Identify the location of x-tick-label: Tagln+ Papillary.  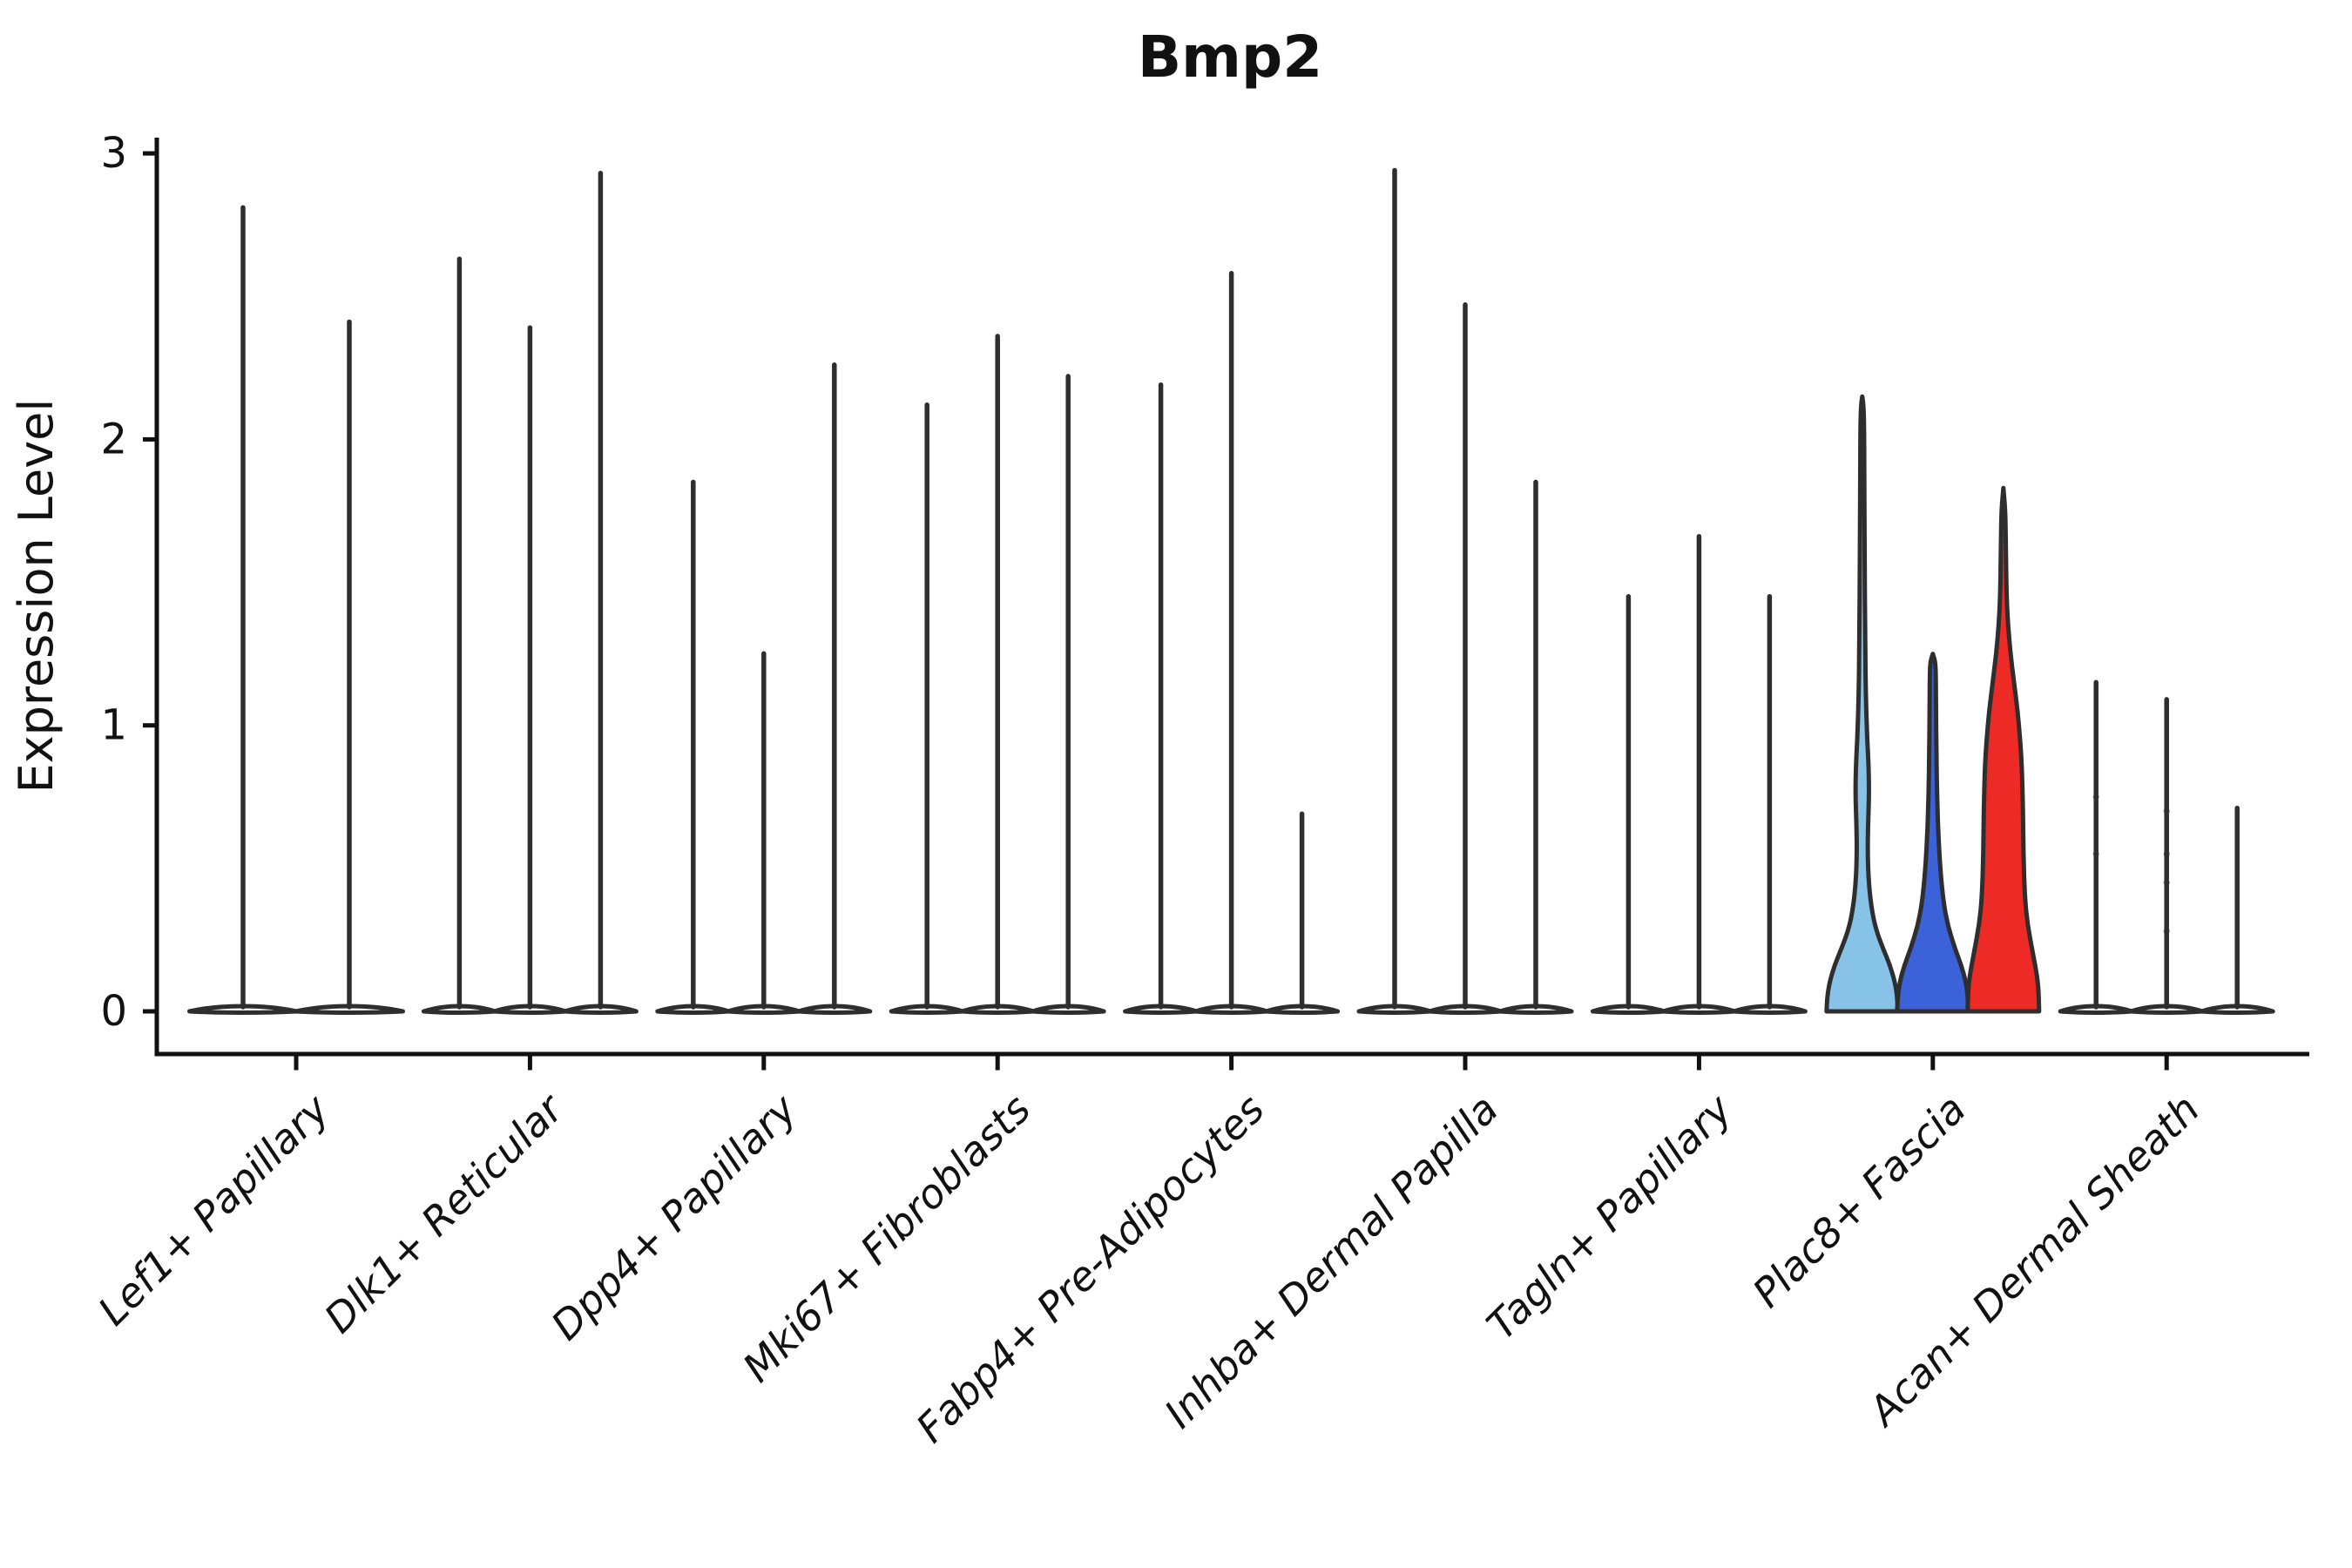
(1609, 1216).